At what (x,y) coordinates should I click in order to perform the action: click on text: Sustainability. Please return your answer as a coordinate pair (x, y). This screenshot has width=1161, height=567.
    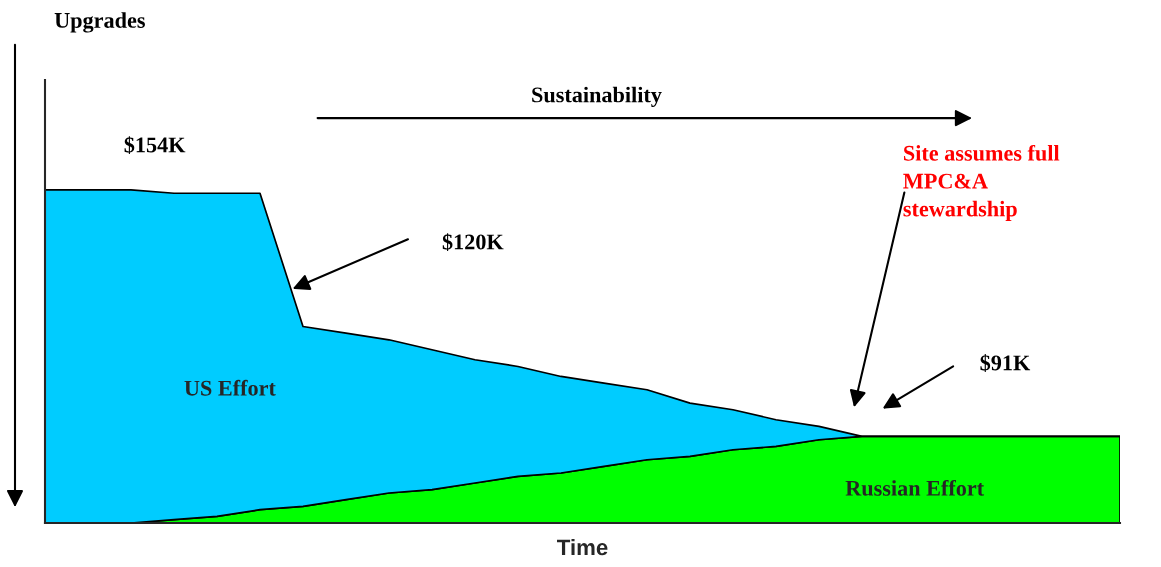
    Looking at the image, I should click on (597, 96).